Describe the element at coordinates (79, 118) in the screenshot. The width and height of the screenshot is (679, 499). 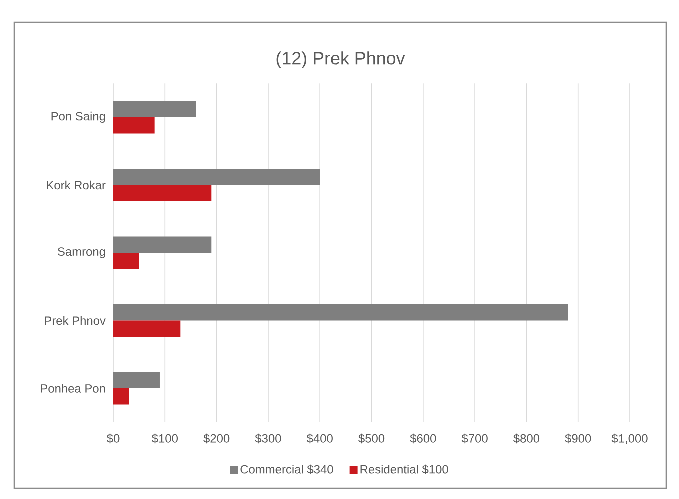
I see `y-tick-label: Pon Saing` at that location.